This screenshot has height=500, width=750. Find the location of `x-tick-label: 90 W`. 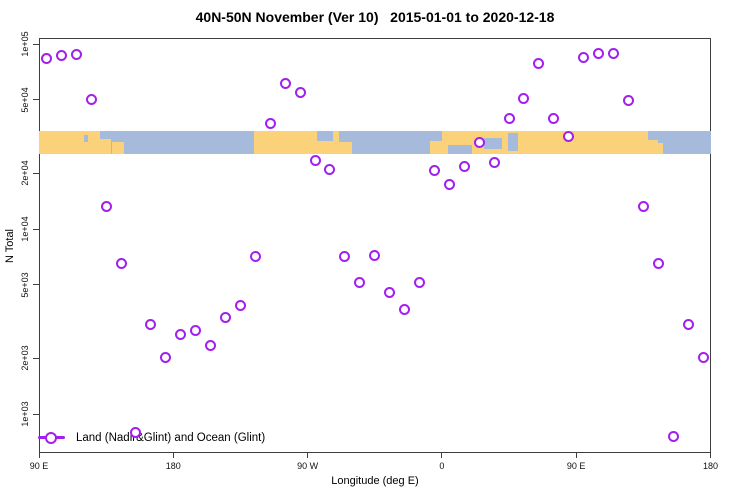

x-tick-label: 90 W is located at coordinates (308, 466).